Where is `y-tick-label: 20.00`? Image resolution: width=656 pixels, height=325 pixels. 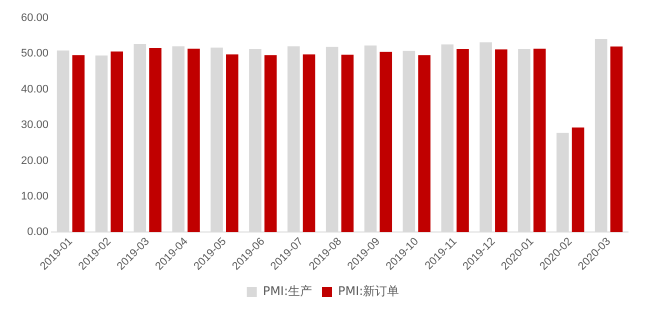 y-tick-label: 20.00 is located at coordinates (34, 160).